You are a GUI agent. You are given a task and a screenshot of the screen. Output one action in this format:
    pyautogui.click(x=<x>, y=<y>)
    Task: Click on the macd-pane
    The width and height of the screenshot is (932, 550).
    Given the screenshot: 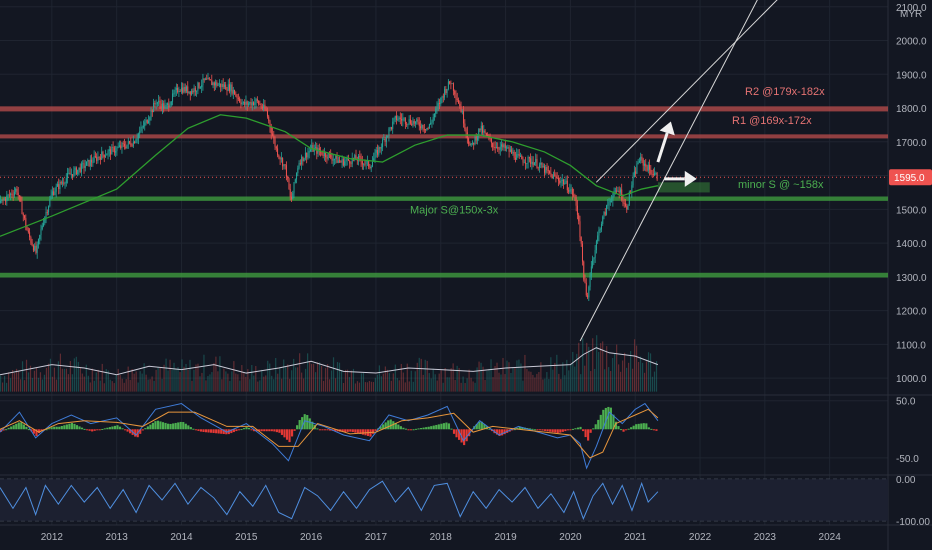 What is the action you would take?
    pyautogui.click(x=329, y=436)
    